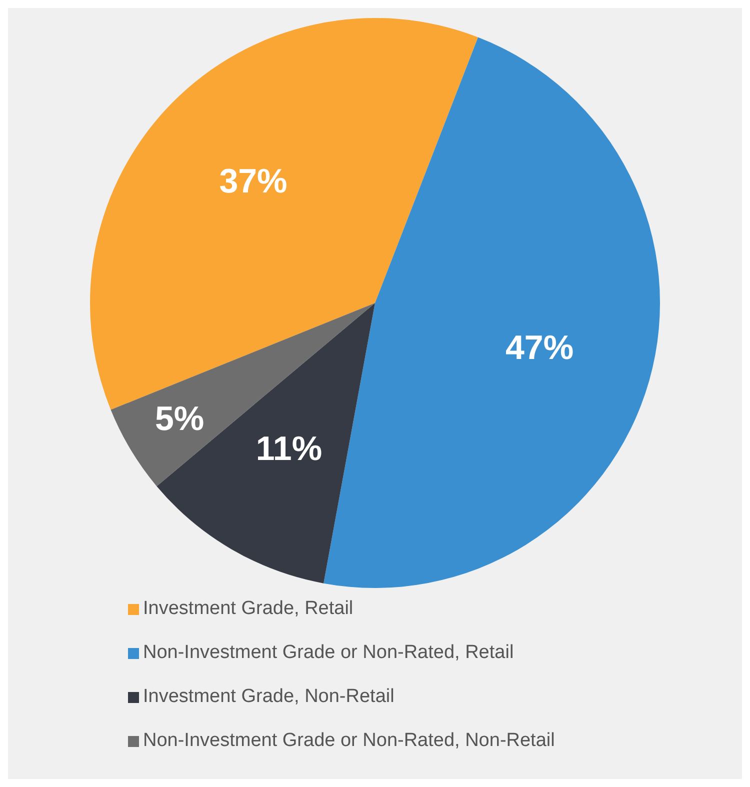 This screenshot has width=750, height=787. What do you see at coordinates (253, 181) in the screenshot?
I see `data-label: 37%` at bounding box center [253, 181].